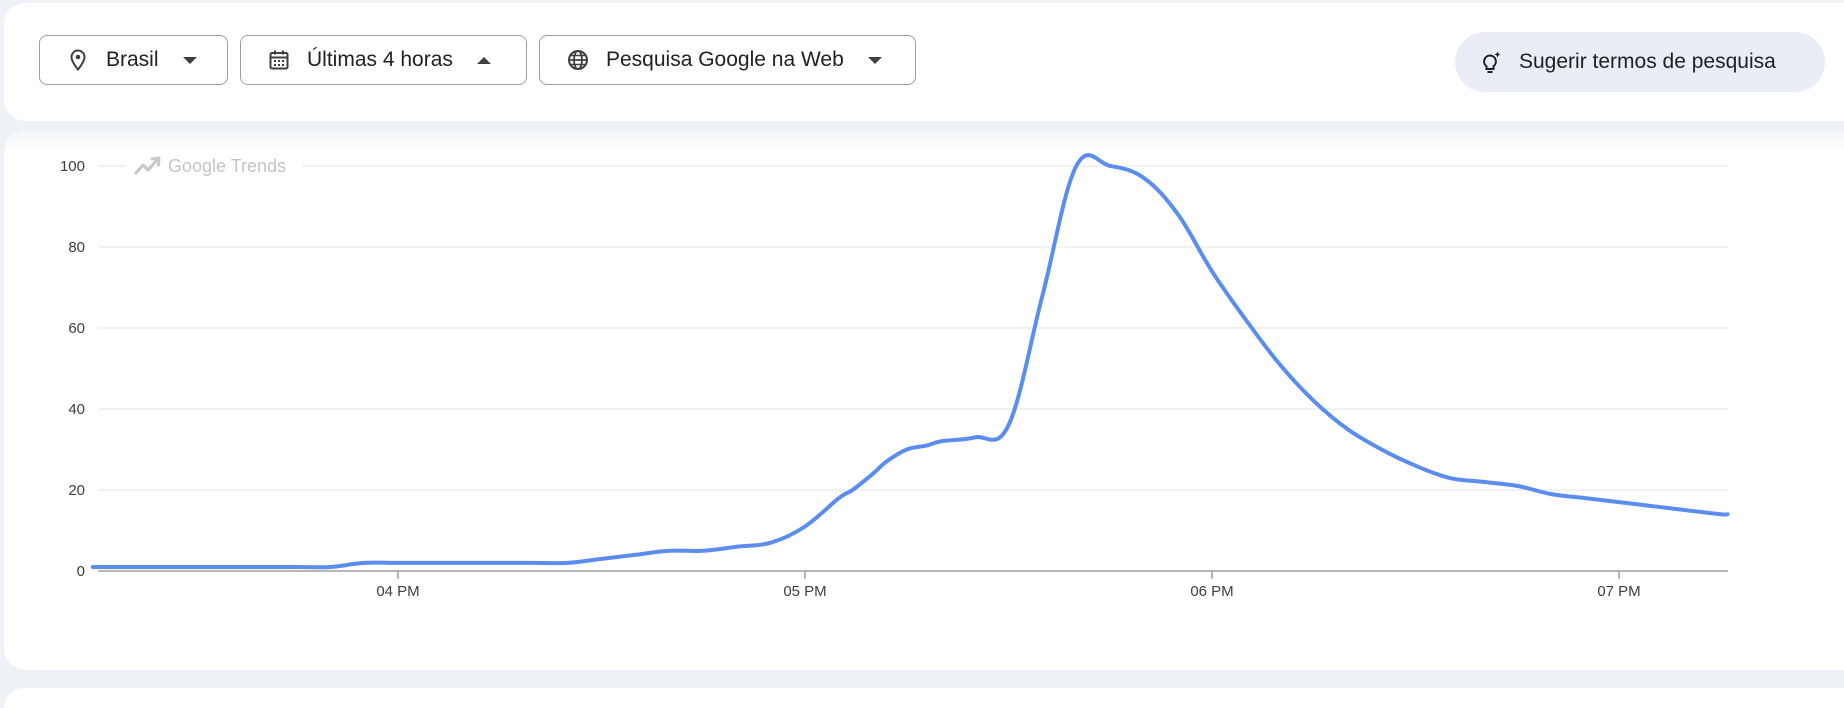 This screenshot has height=708, width=1844. What do you see at coordinates (924, 698) in the screenshot?
I see `next-card-edge` at bounding box center [924, 698].